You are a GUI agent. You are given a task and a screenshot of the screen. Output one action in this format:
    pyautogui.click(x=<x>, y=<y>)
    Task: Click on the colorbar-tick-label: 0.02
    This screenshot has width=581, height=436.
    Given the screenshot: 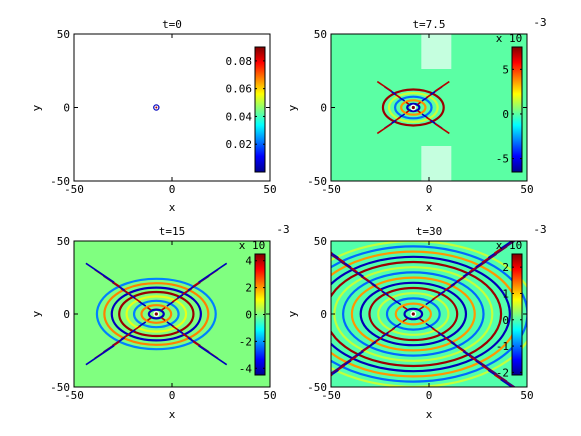 What is the action you would take?
    pyautogui.click(x=239, y=144)
    